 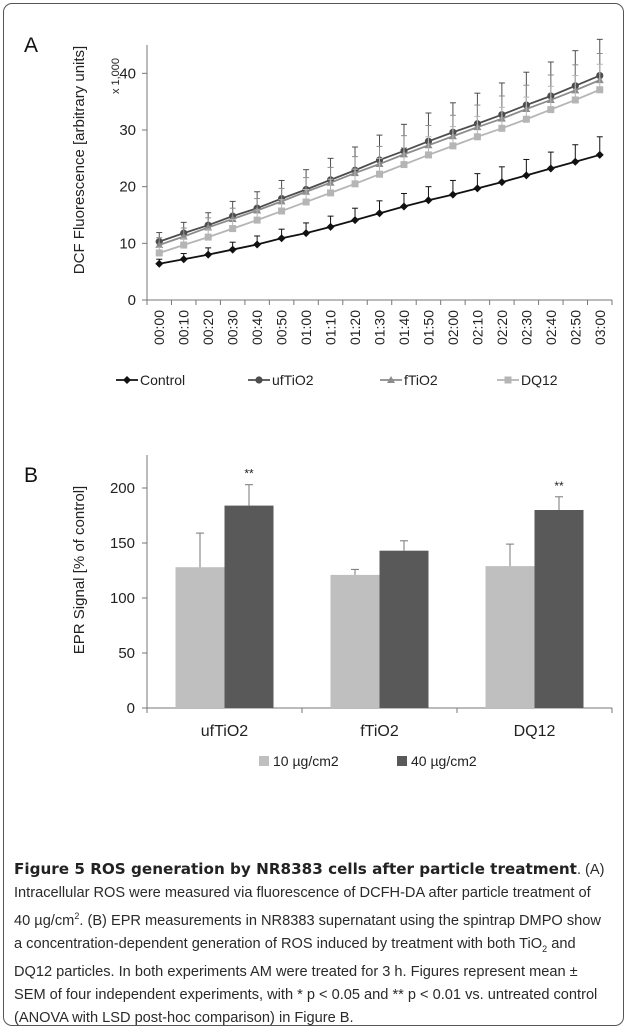 I want to click on x-tick-label: 01:20, so click(x=355, y=327).